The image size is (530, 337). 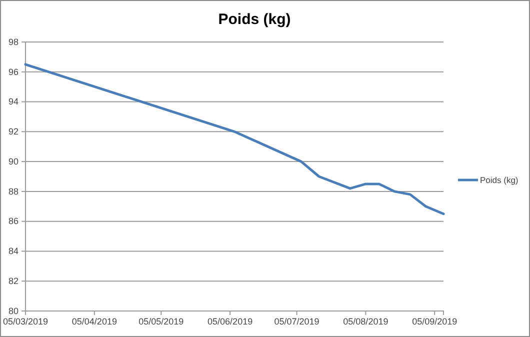 What do you see at coordinates (499, 180) in the screenshot?
I see `legend-label: Poids (kg)` at bounding box center [499, 180].